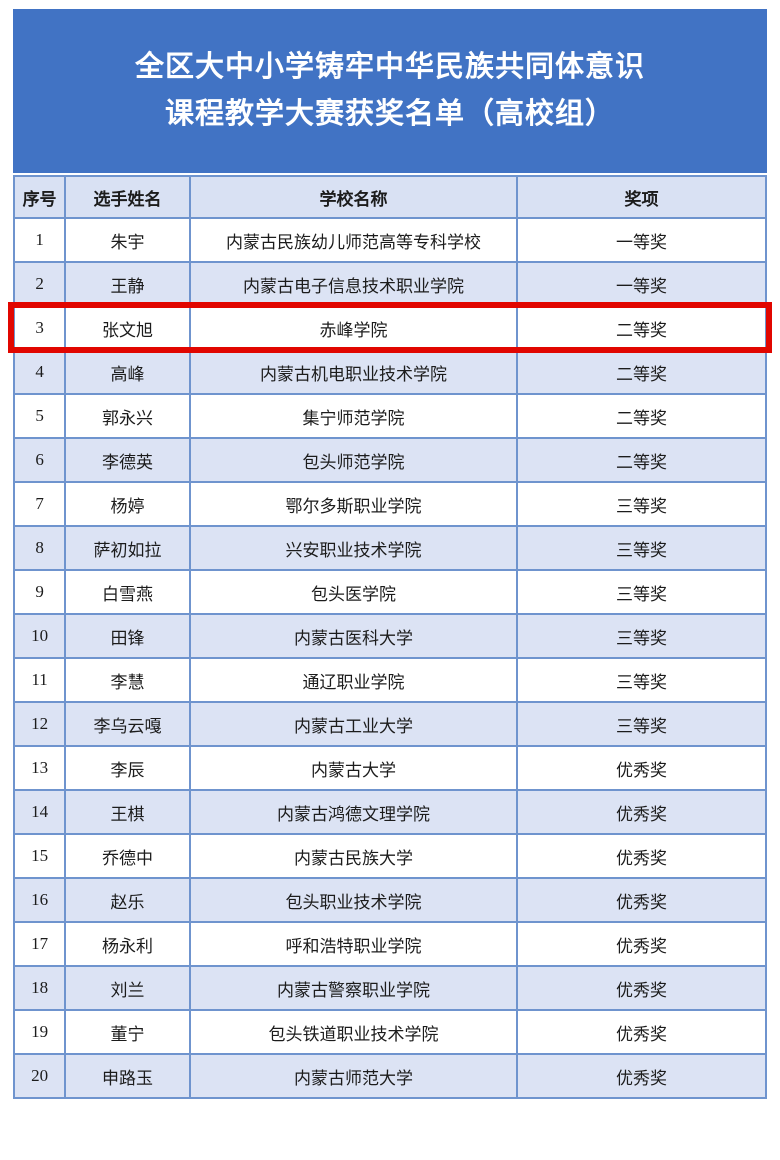 The height and width of the screenshot is (1160, 780). What do you see at coordinates (127, 504) in the screenshot?
I see `cell-name: 杨婷` at bounding box center [127, 504].